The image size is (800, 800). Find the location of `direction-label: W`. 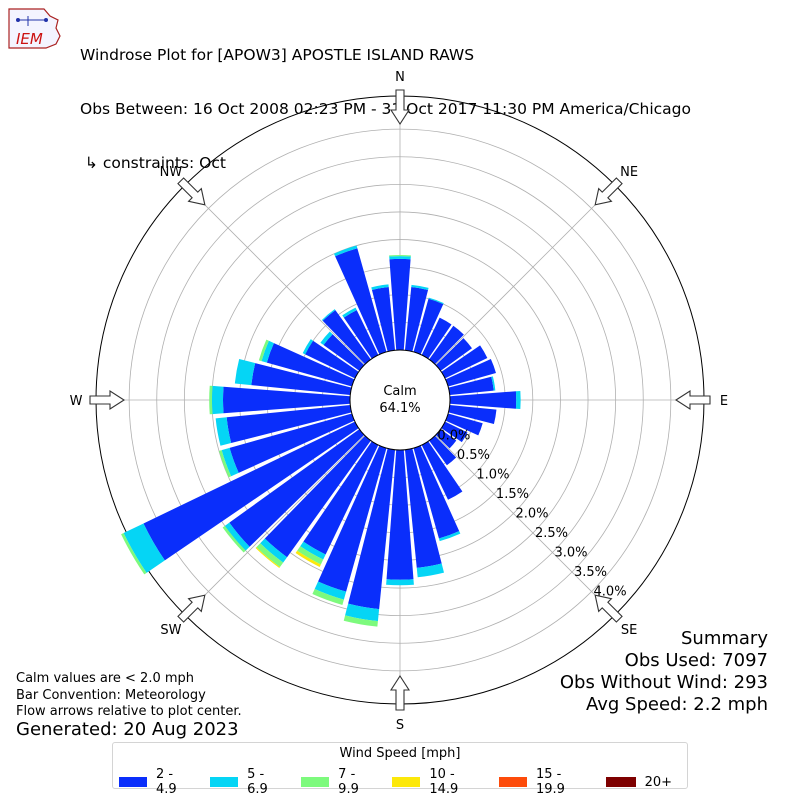

direction-label: W is located at coordinates (76, 401).